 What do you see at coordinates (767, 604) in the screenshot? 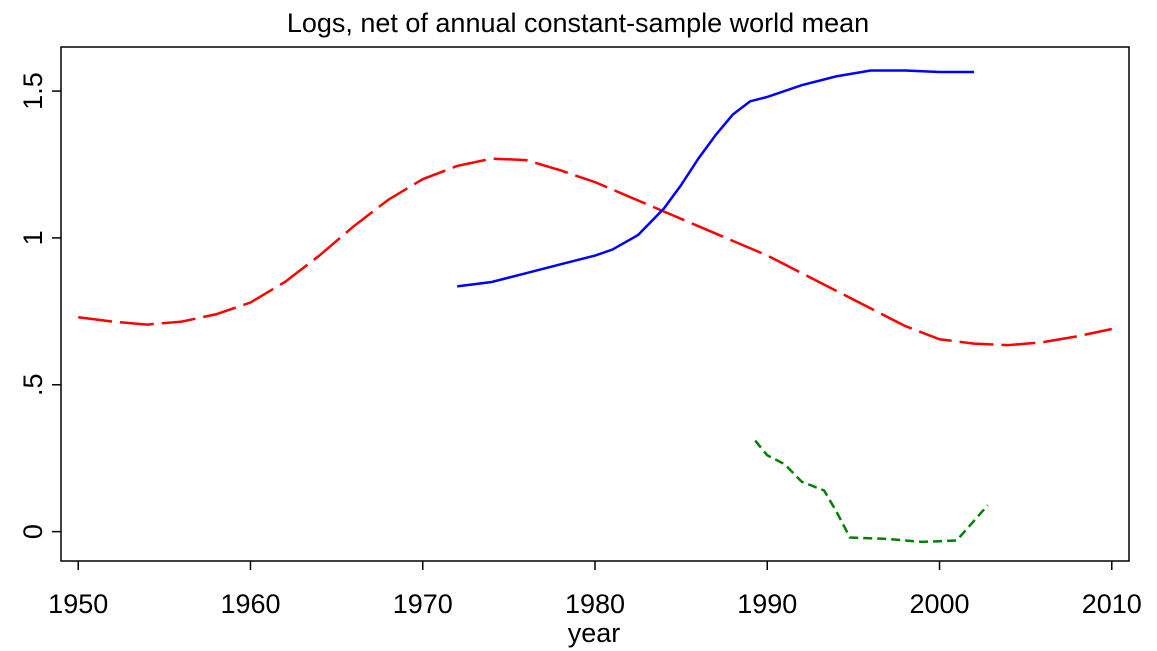
I see `x-tick-label: 1990` at bounding box center [767, 604].